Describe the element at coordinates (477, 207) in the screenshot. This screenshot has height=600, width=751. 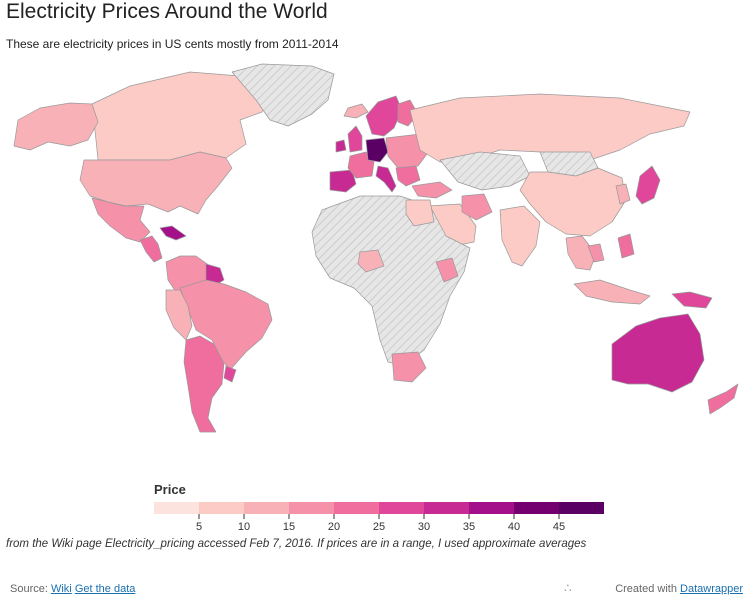
I see `region-iran: Iran: 15` at that location.